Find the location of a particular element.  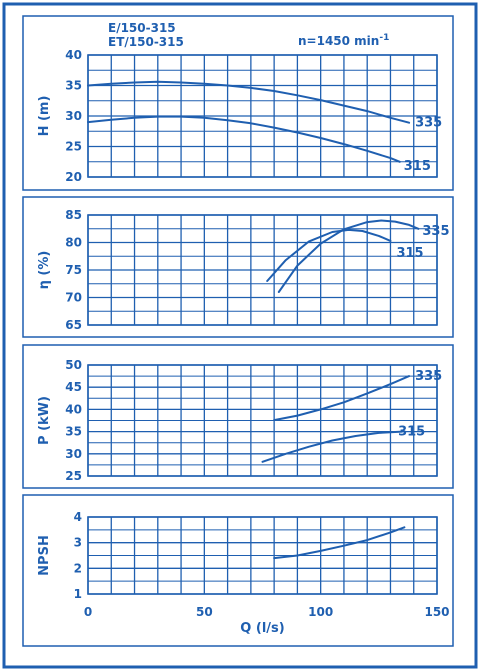

x-tick-label: 150 is located at coordinates (436, 612).